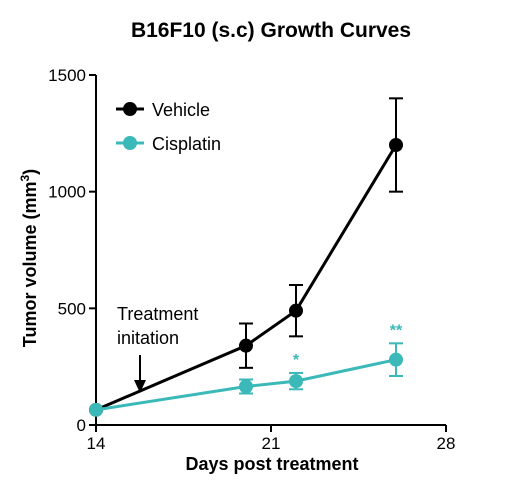  Describe the element at coordinates (148, 338) in the screenshot. I see `annotation-line-2: initation` at that location.